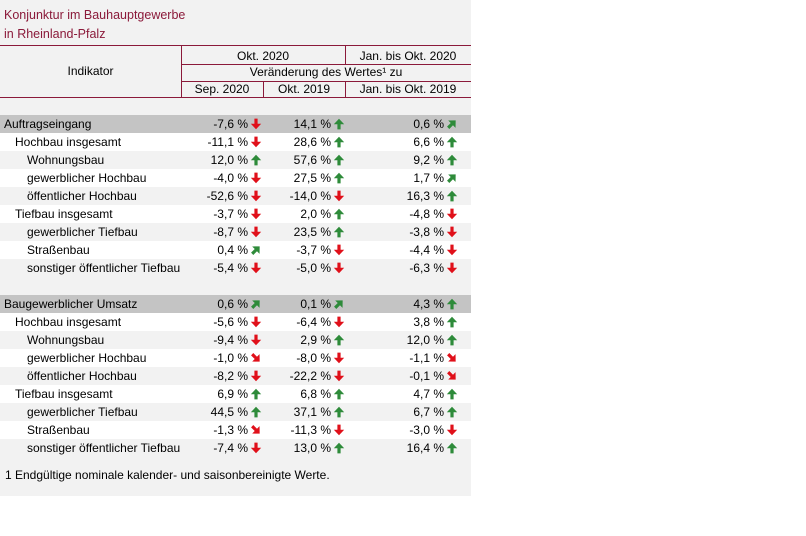 The height and width of the screenshot is (536, 806). I want to click on table-row: Tiefbau insgesamt 6,9 % 6,8 % 4,7 %, so click(235, 394).